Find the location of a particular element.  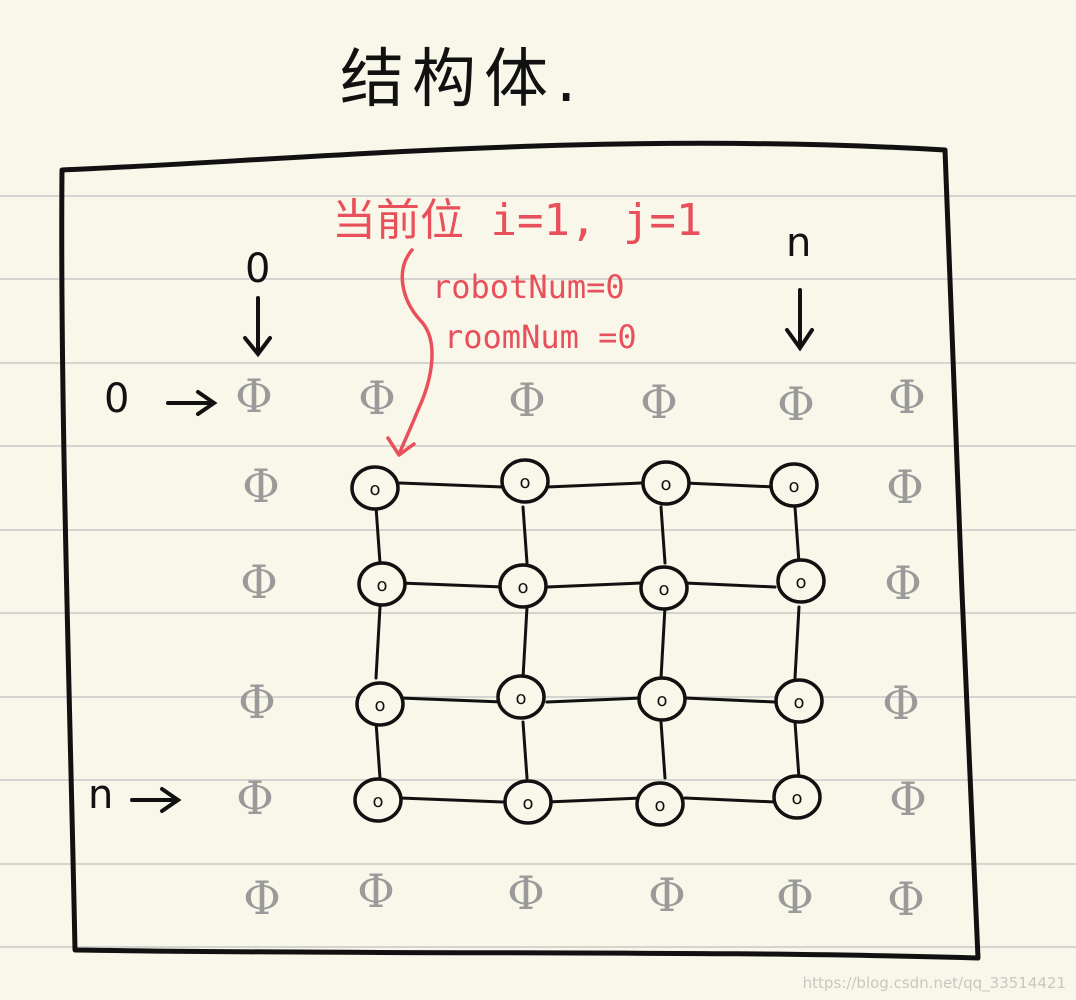

row-end-arrow is located at coordinates (156, 800).